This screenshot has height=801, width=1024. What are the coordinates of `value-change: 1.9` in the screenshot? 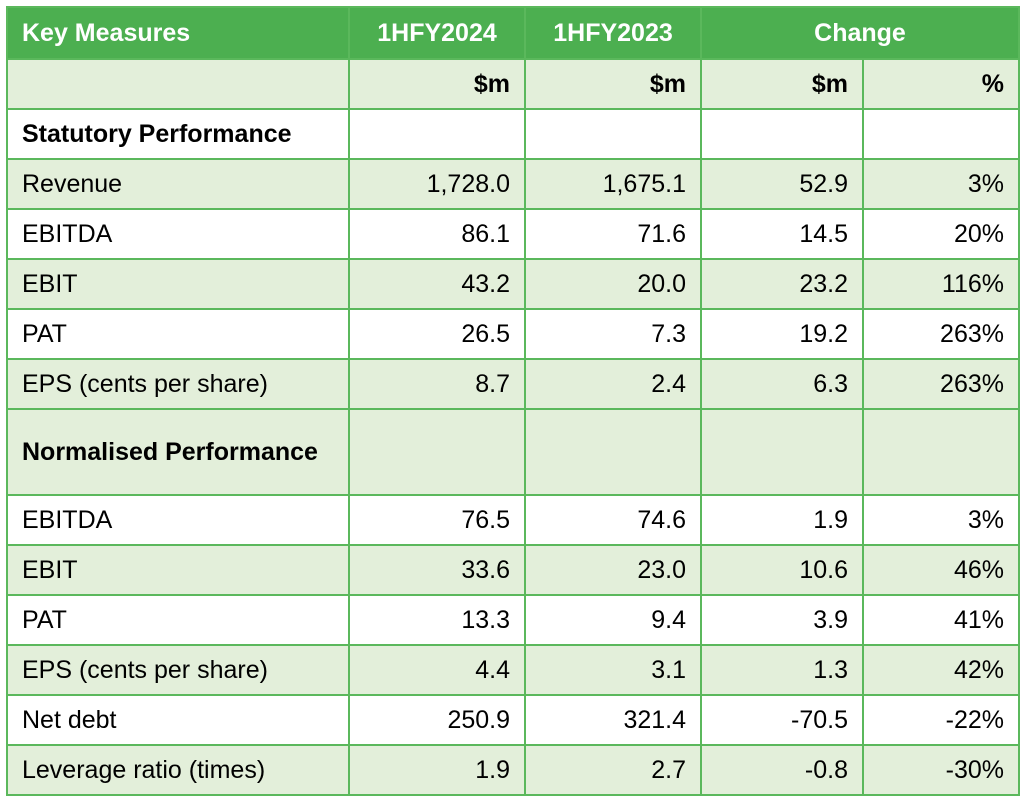 It's located at (782, 520).